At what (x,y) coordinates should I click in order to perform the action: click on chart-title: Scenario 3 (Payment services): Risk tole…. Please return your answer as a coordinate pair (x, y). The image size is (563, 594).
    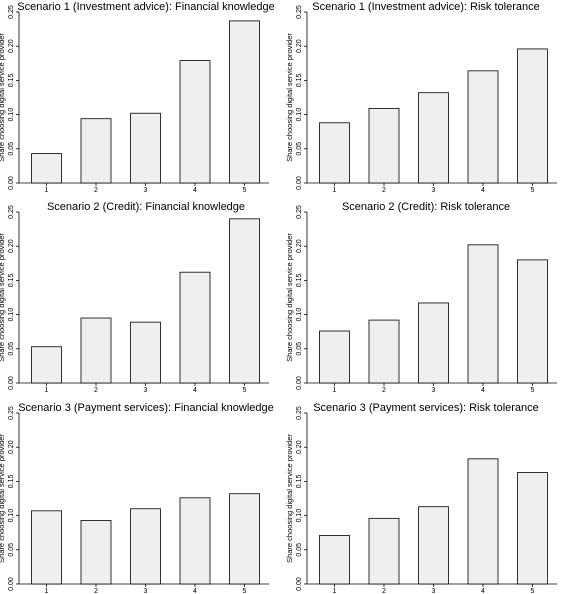
    Looking at the image, I should click on (426, 408).